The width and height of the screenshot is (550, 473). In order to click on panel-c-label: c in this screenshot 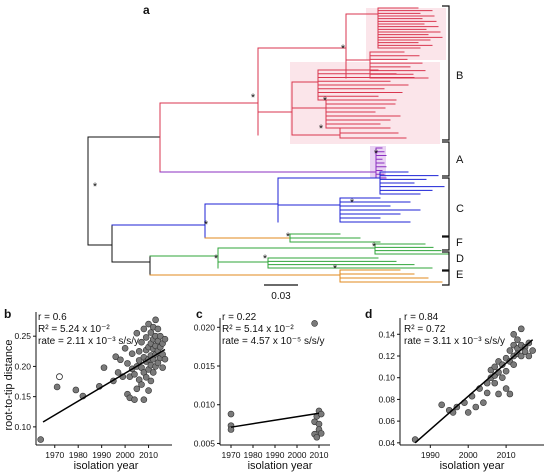, I will do `click(199, 314)`.